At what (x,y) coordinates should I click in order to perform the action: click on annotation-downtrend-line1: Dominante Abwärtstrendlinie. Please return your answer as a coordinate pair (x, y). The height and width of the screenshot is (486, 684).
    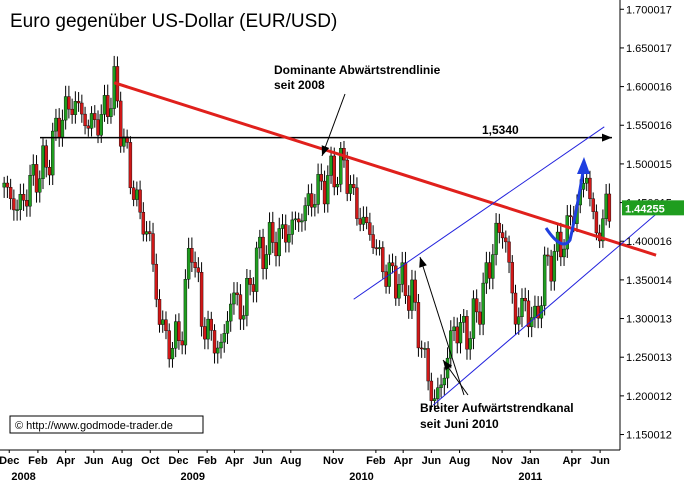
    Looking at the image, I should click on (357, 70).